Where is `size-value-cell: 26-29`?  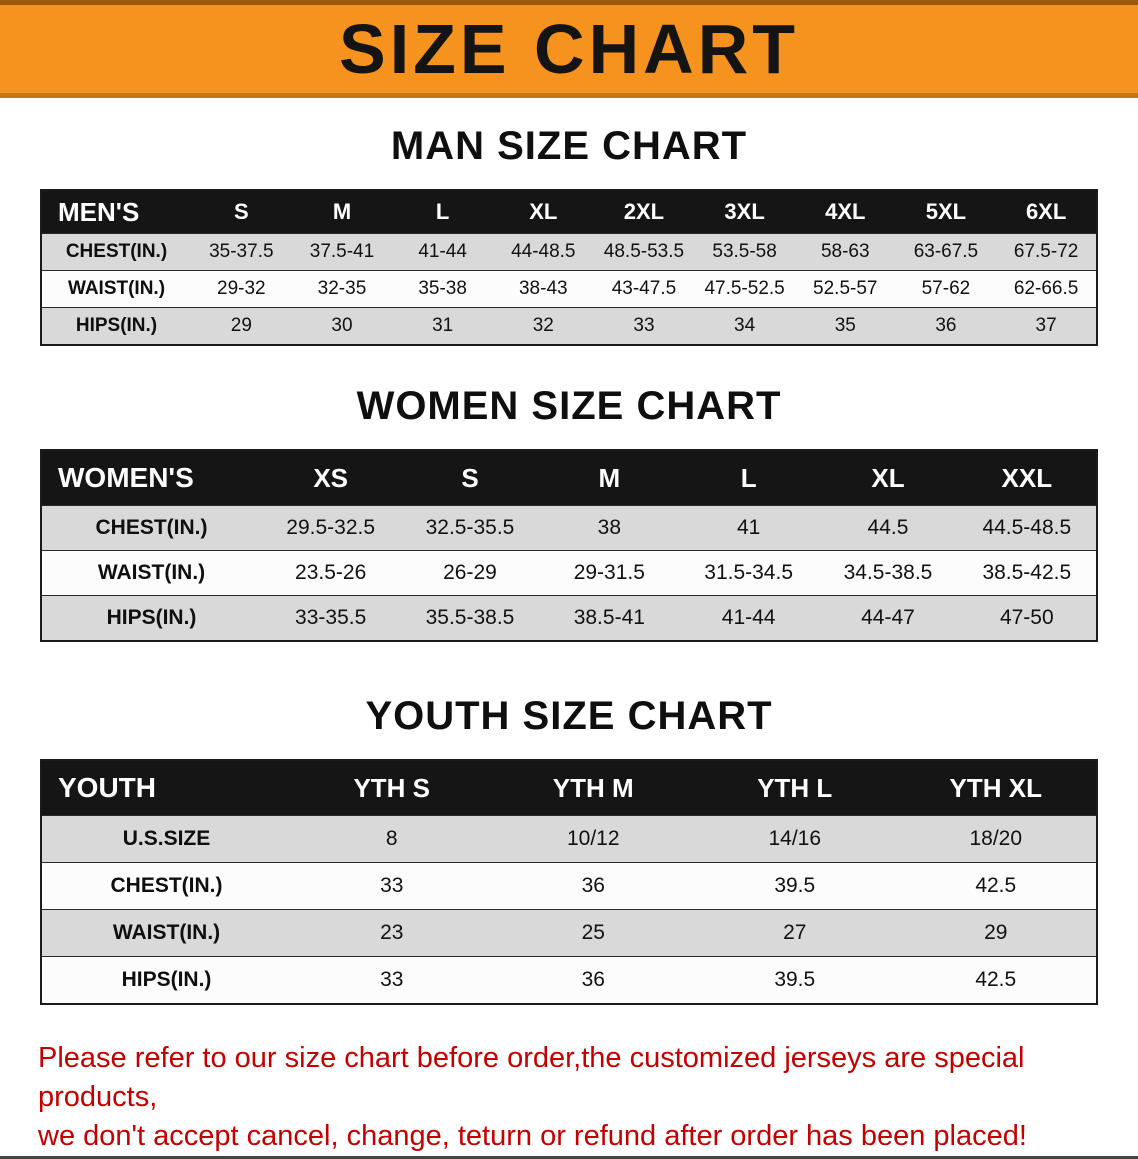
size-value-cell: 26-29 is located at coordinates (470, 572).